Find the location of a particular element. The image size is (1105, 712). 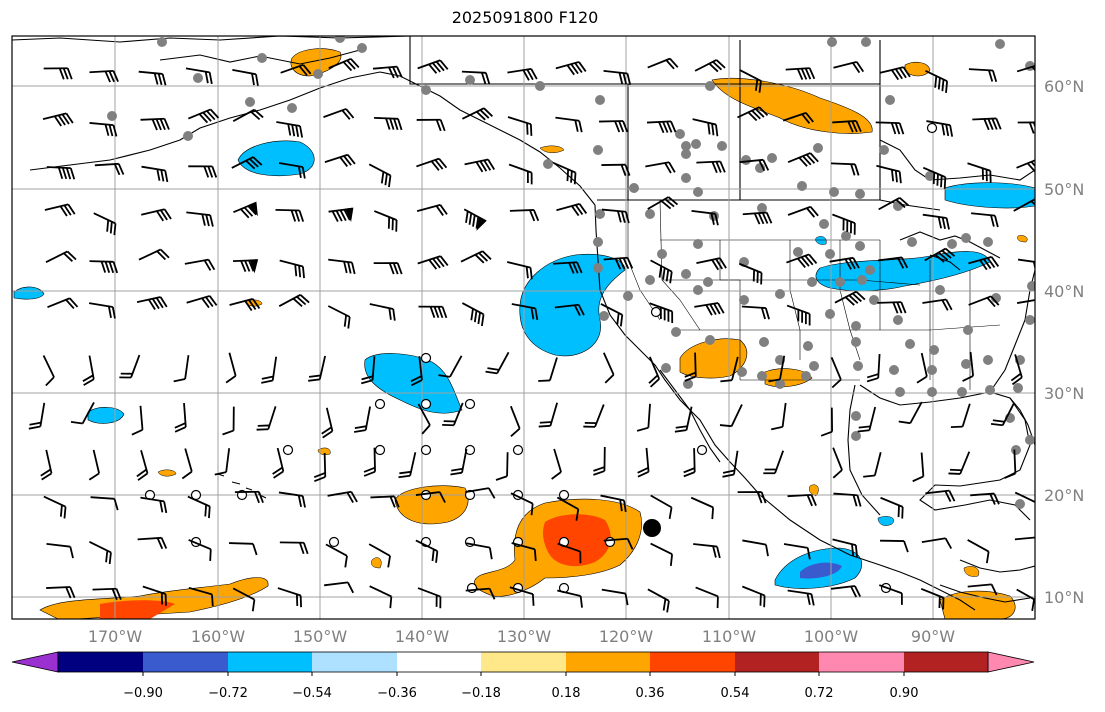

positive-anomaly-south-pacific is located at coordinates (154, 598).